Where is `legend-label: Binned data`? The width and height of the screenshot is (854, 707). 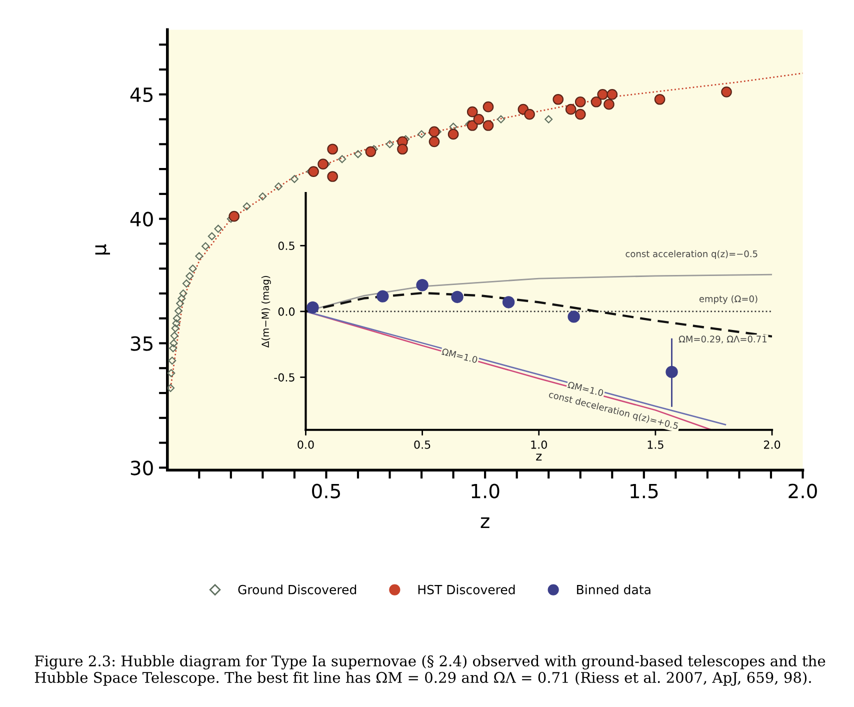 legend-label: Binned data is located at coordinates (613, 589).